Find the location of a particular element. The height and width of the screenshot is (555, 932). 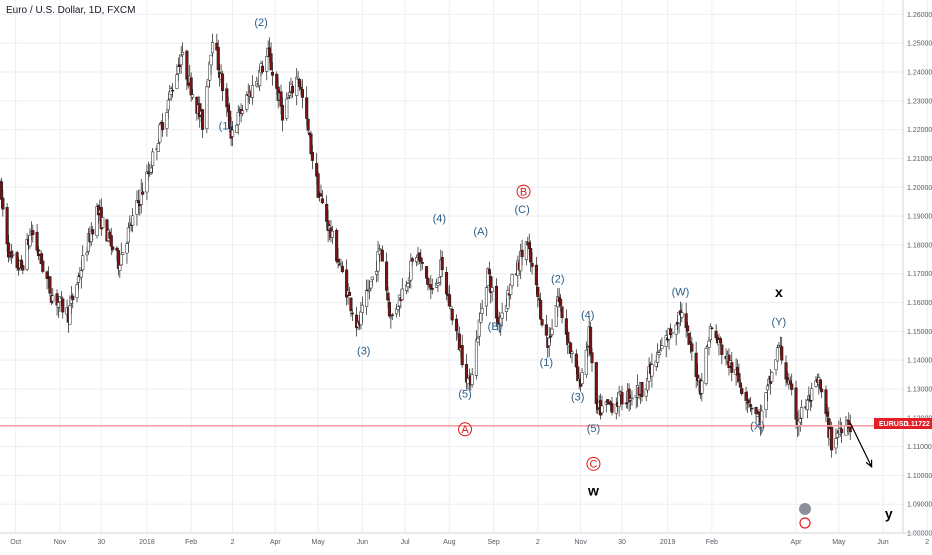

wave-label: (X) is located at coordinates (757, 426).